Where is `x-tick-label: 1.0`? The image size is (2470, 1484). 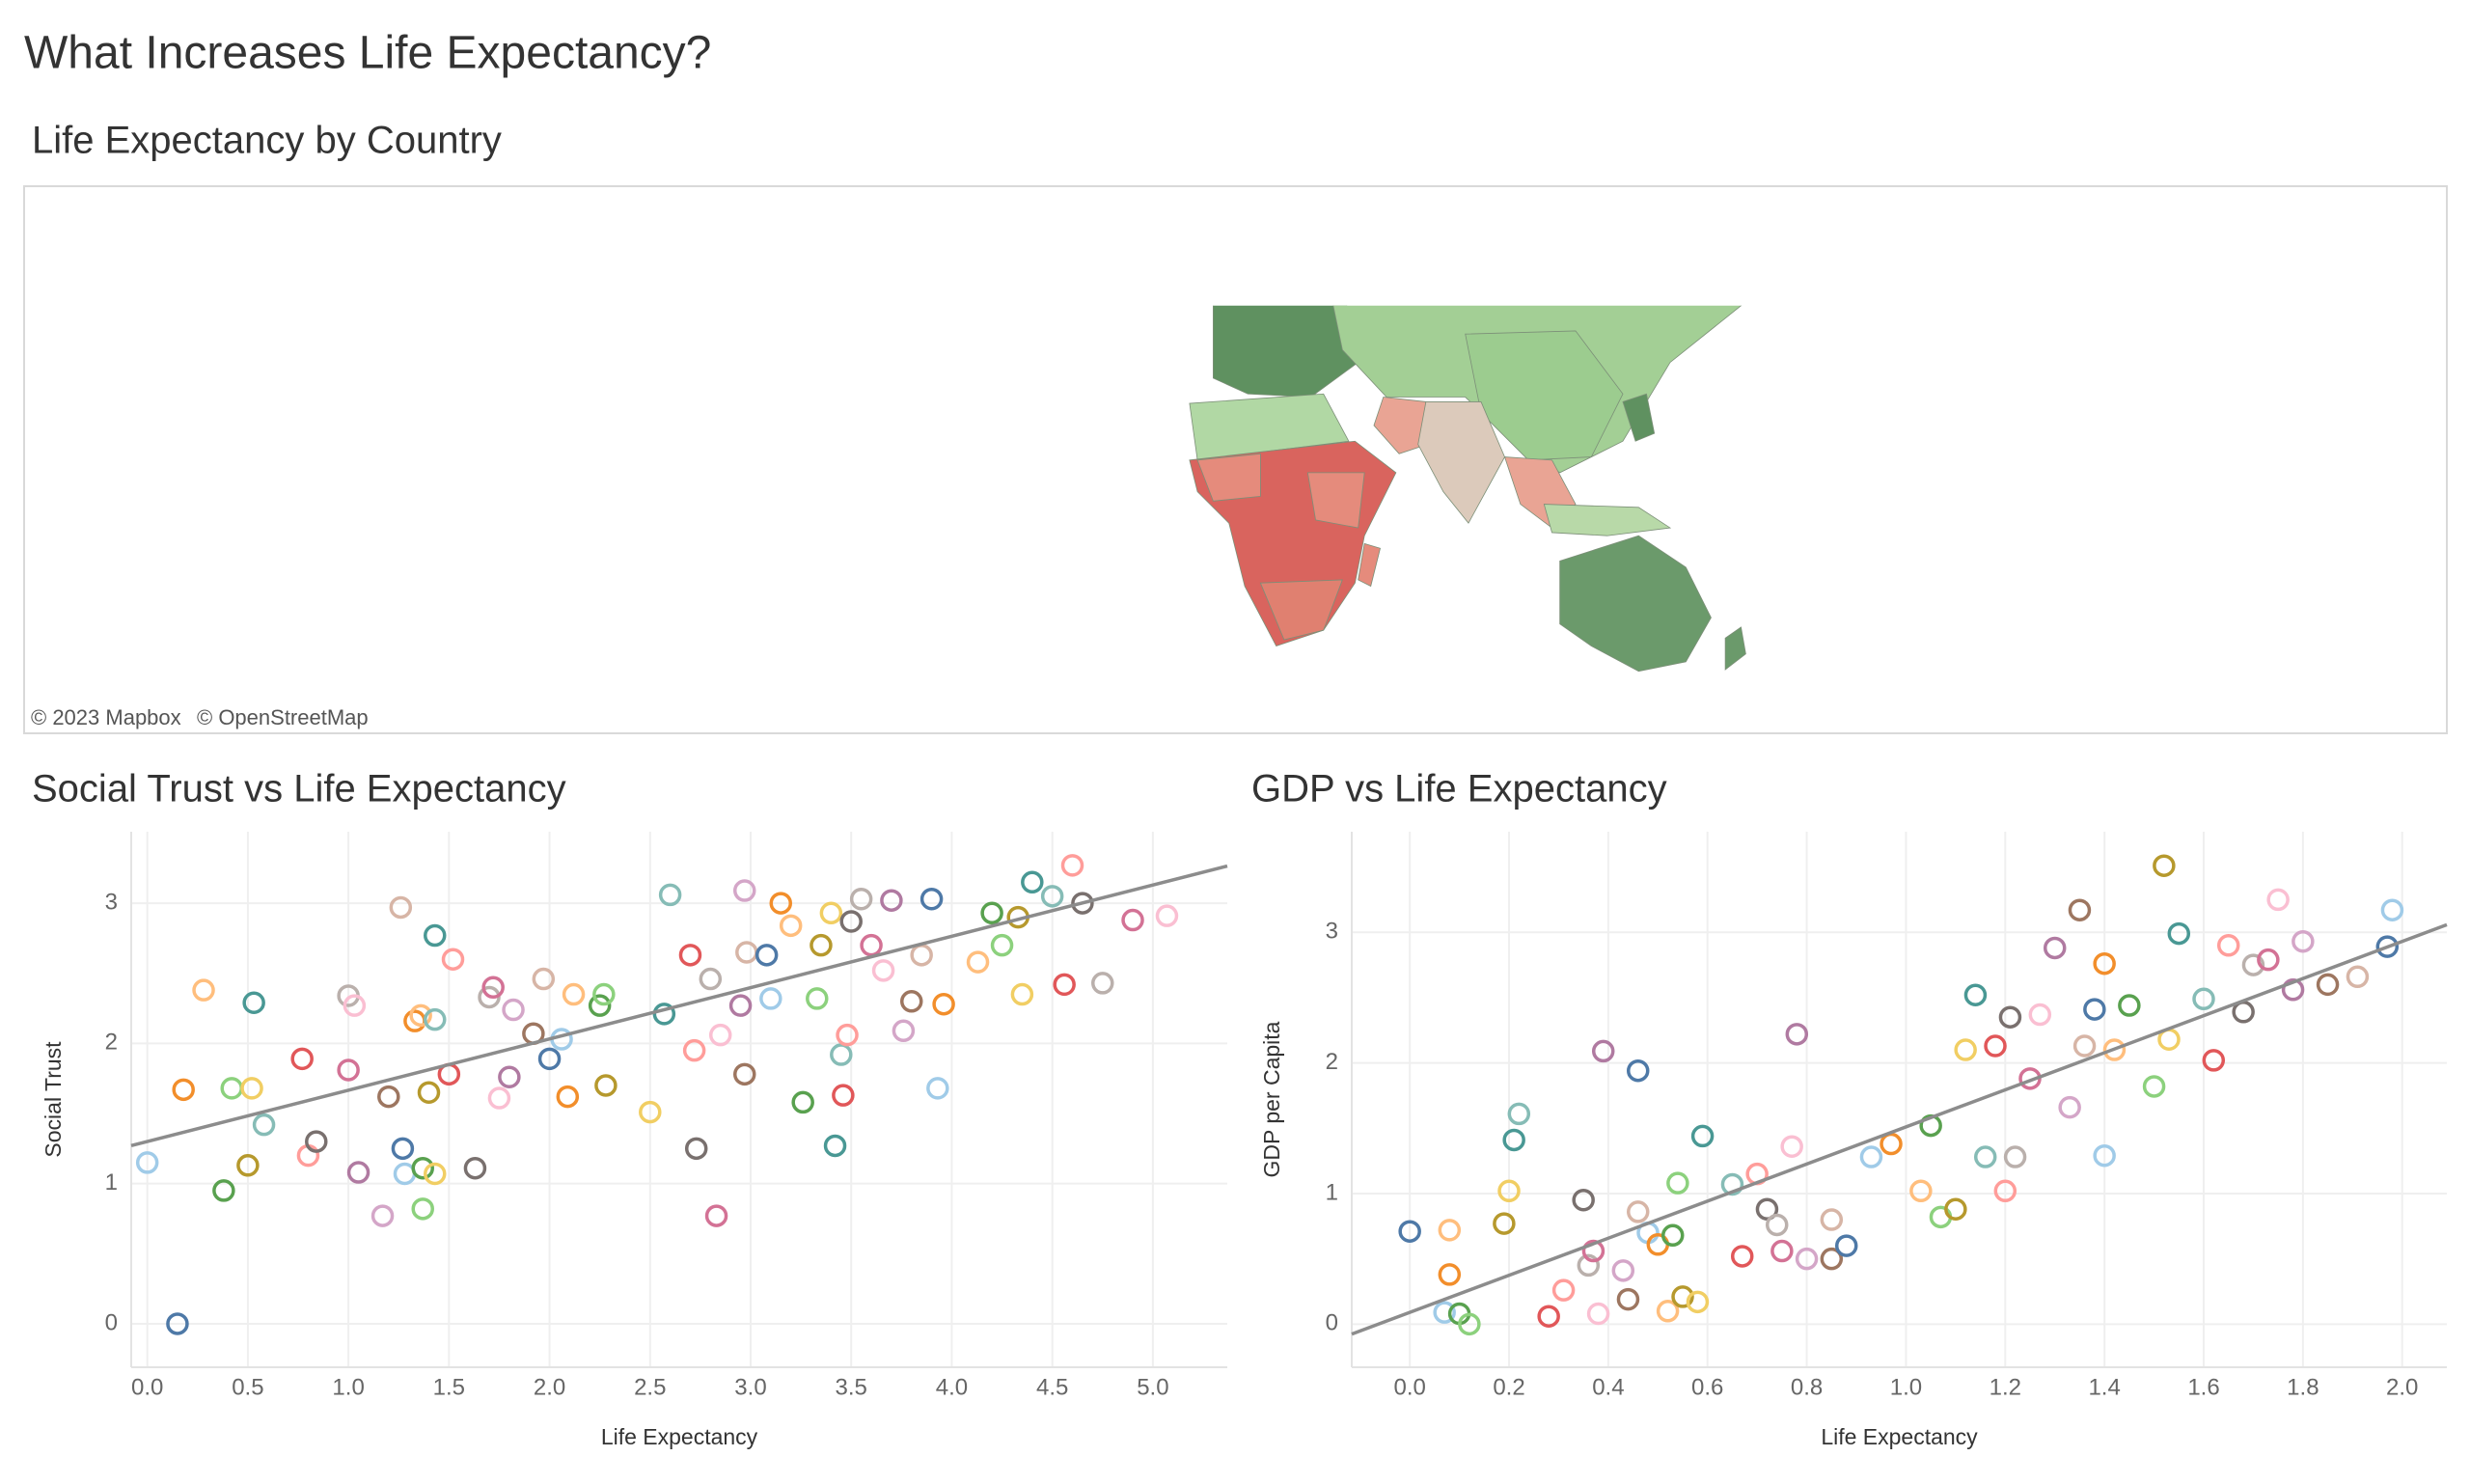
x-tick-label: 1.0 is located at coordinates (348, 1387).